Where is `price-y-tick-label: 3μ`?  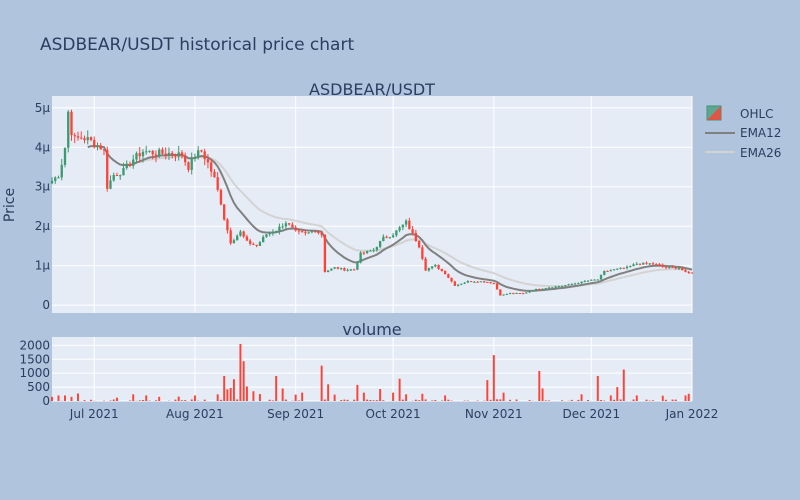 price-y-tick-label: 3μ is located at coordinates (43, 187).